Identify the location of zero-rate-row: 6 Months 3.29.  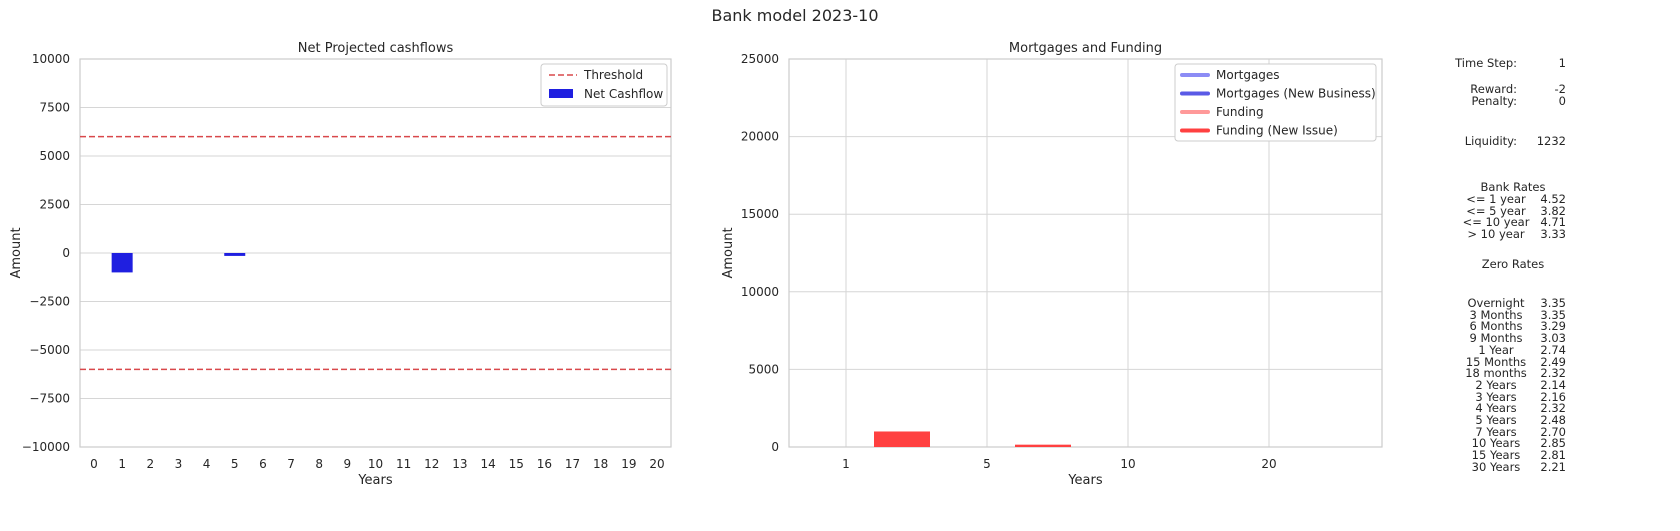
(1507, 326).